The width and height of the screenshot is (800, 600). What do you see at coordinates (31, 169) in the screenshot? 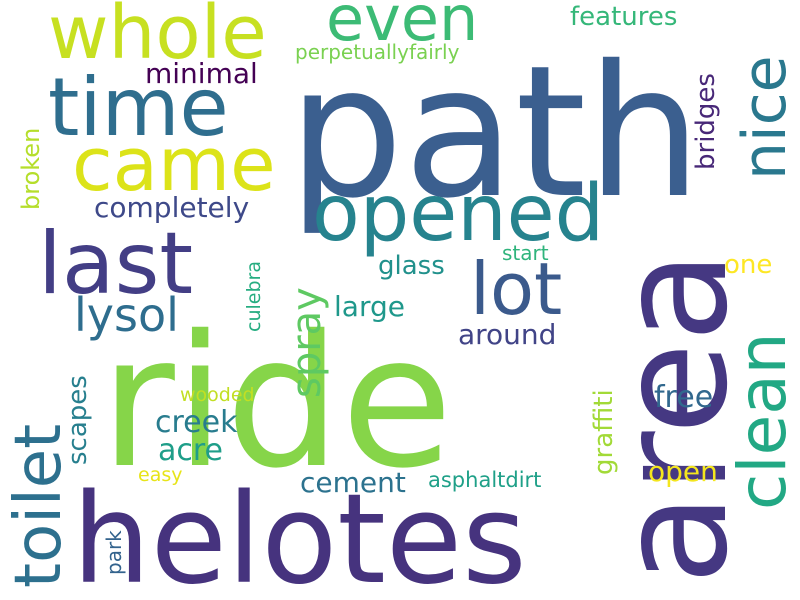
I see `word-broken: broken` at bounding box center [31, 169].